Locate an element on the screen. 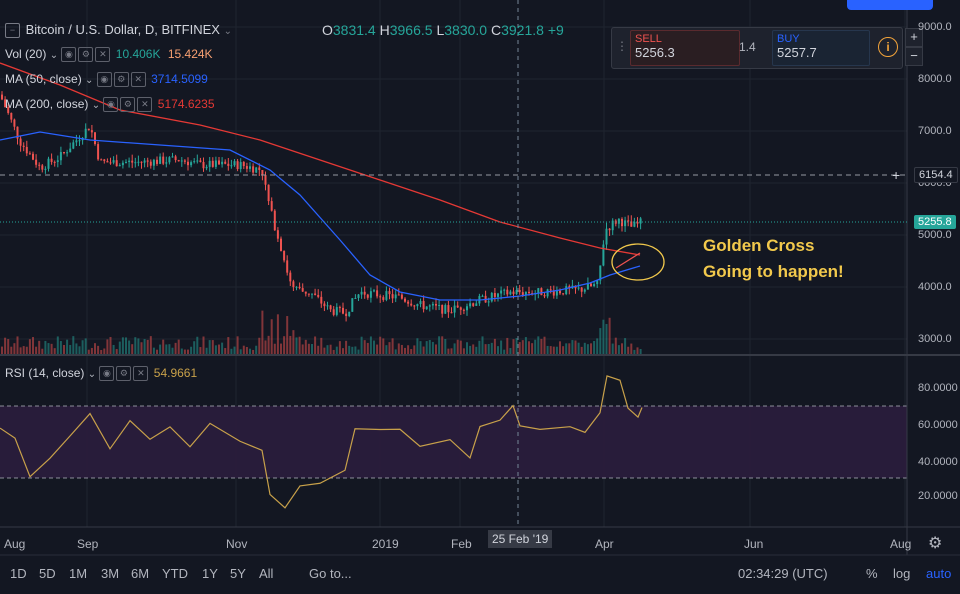  golden-cross-ellipse is located at coordinates (638, 262).